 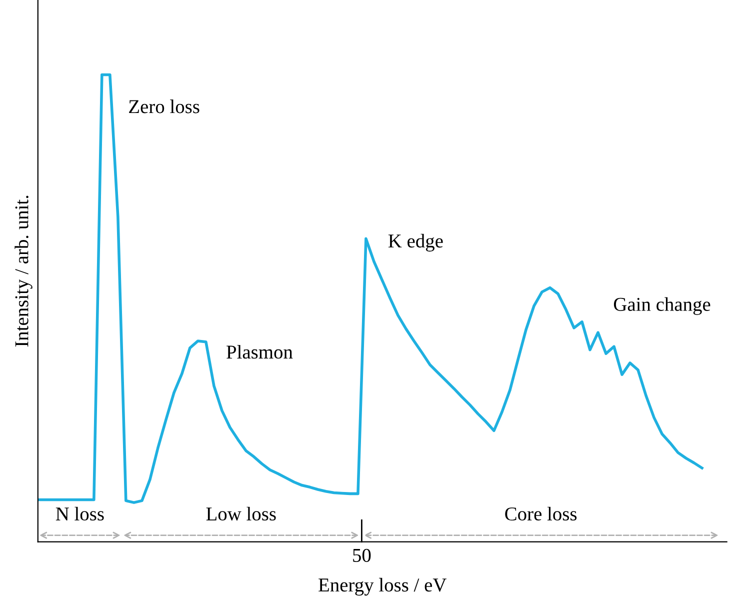 What do you see at coordinates (541, 513) in the screenshot?
I see `annotation: Core loss` at bounding box center [541, 513].